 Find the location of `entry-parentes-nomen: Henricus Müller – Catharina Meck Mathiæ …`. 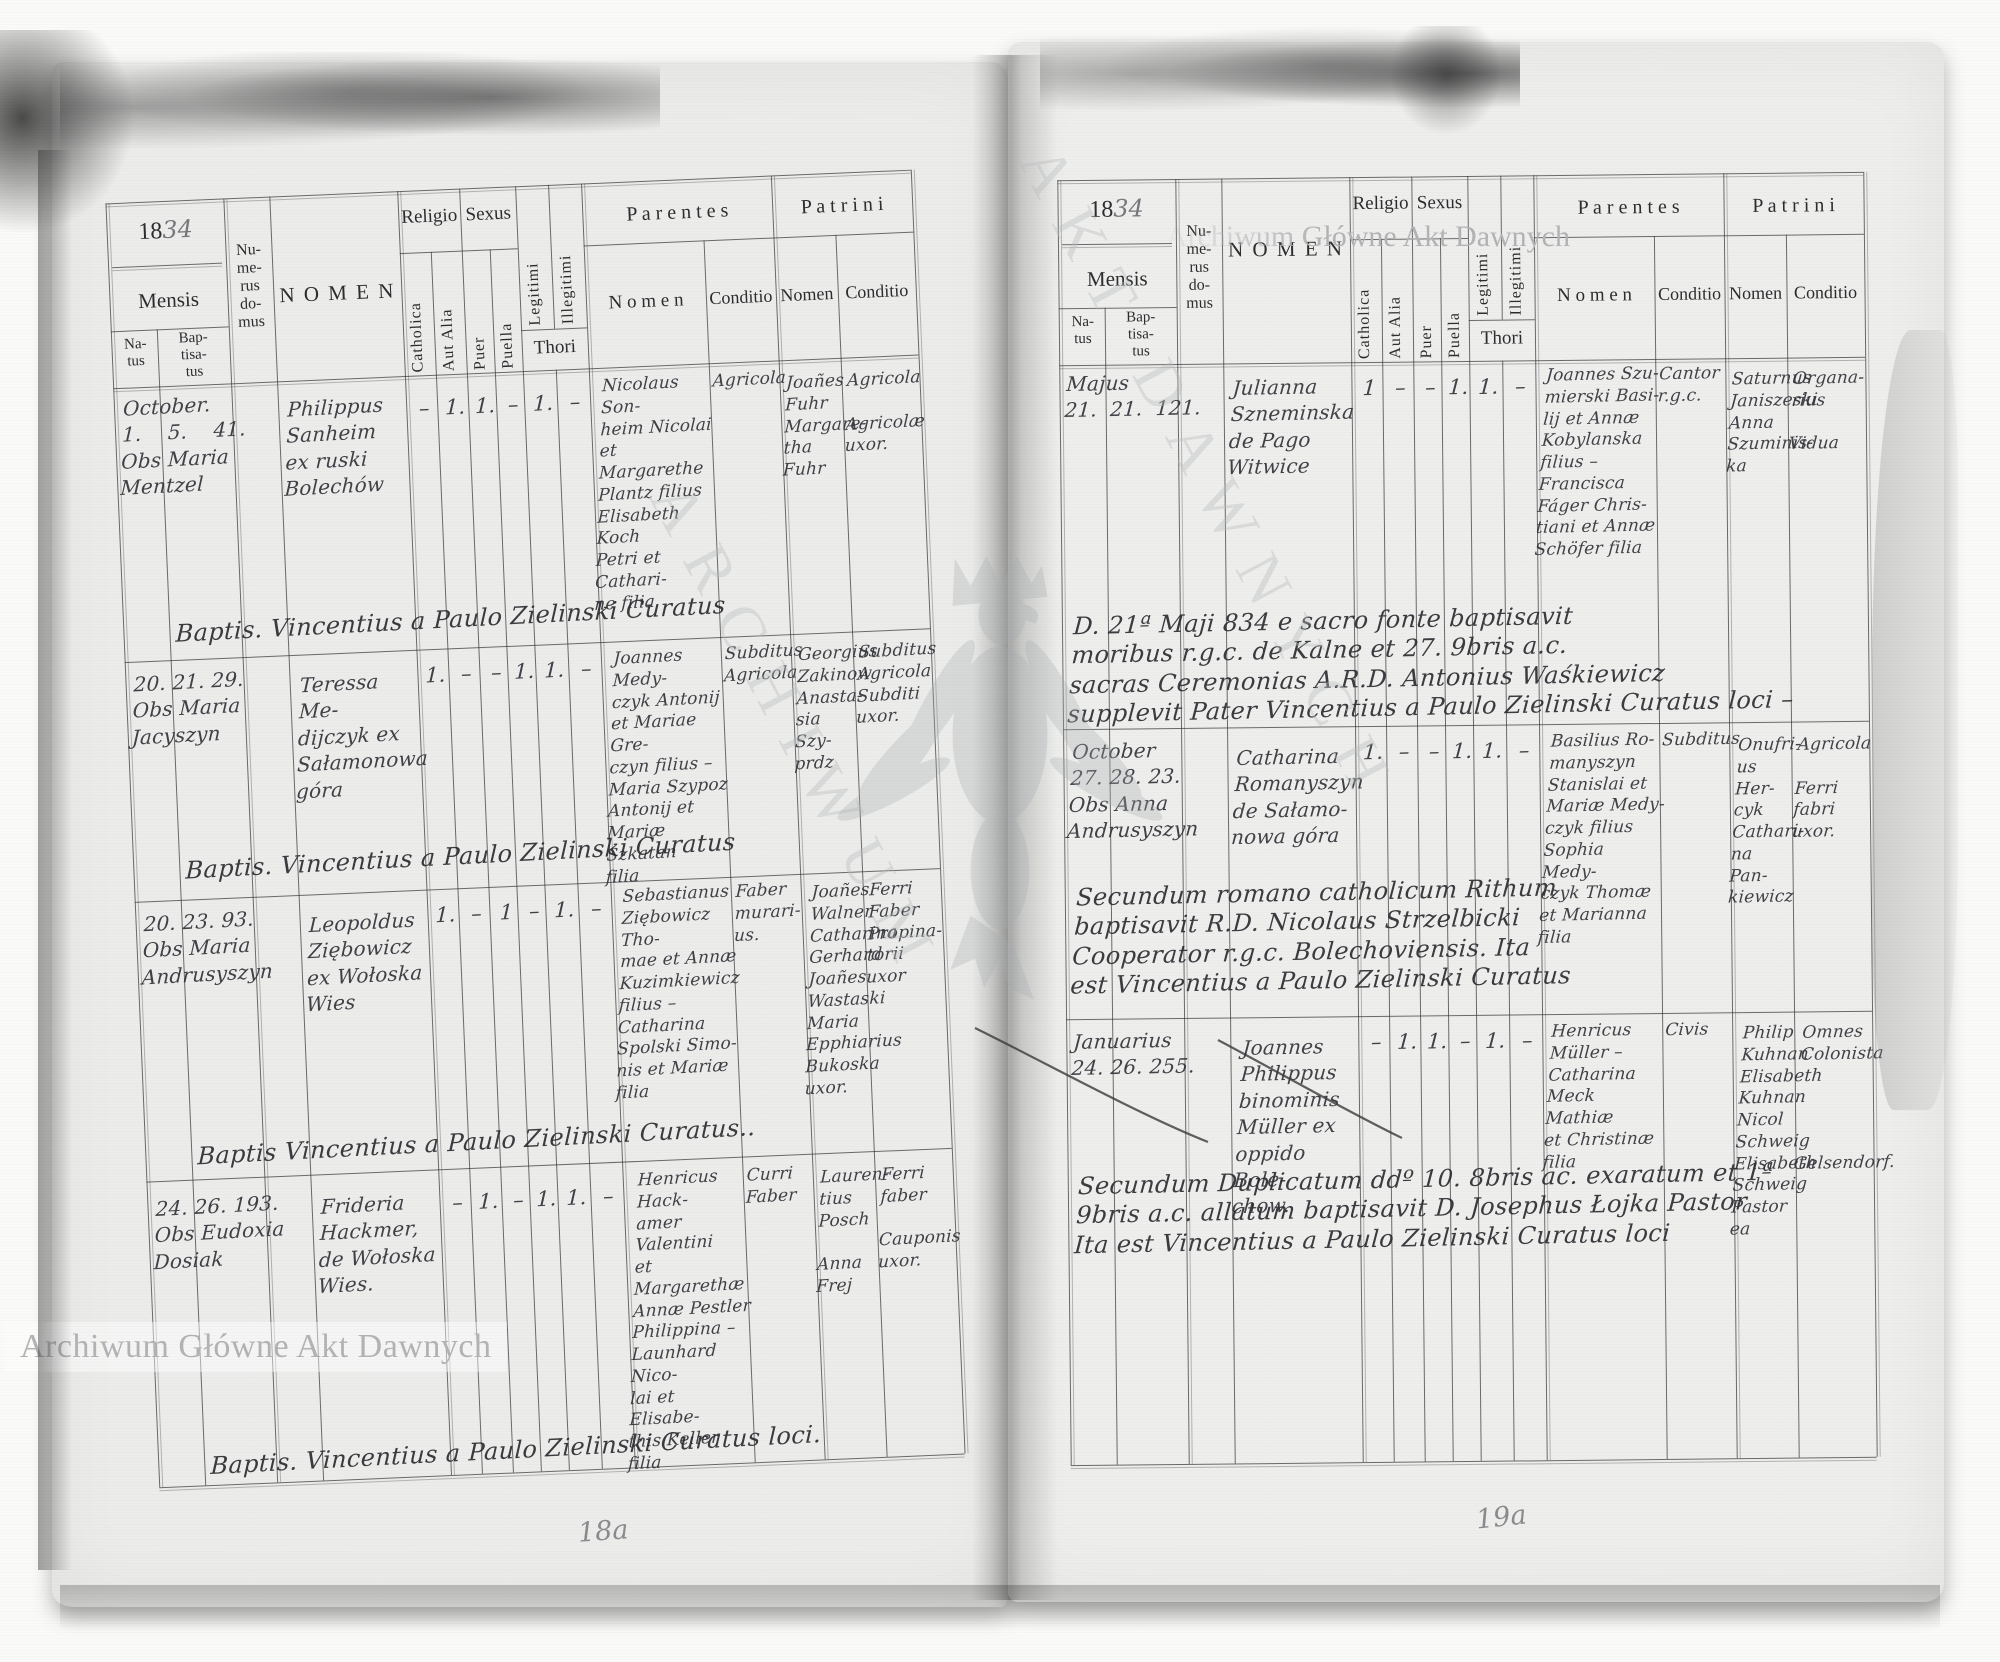

entry-parentes-nomen: Henricus Müller – Catharina Meck Mathiæ … is located at coordinates (1598, 1096).